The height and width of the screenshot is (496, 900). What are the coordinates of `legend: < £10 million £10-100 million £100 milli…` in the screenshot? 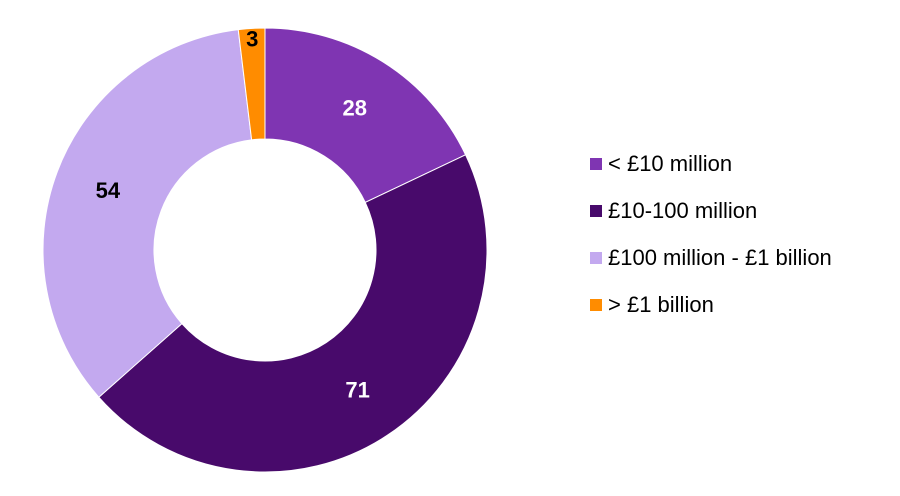 It's located at (742, 234).